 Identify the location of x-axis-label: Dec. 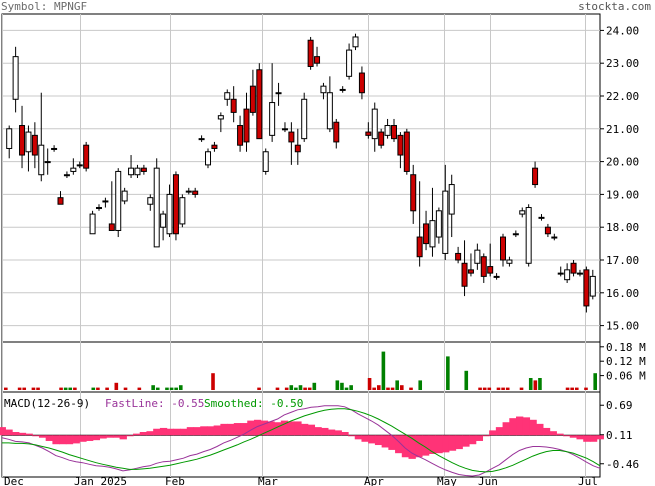
(14, 480).